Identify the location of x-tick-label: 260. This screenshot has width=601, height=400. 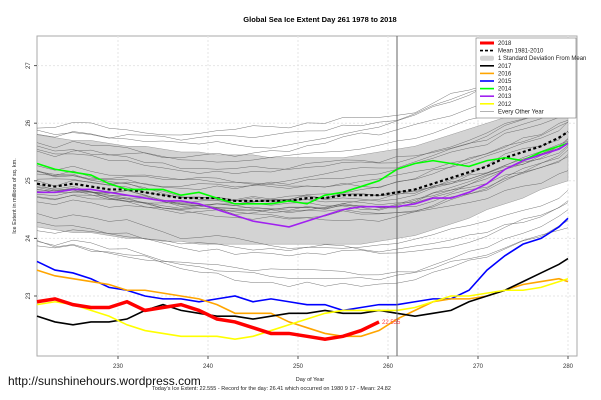
(388, 367).